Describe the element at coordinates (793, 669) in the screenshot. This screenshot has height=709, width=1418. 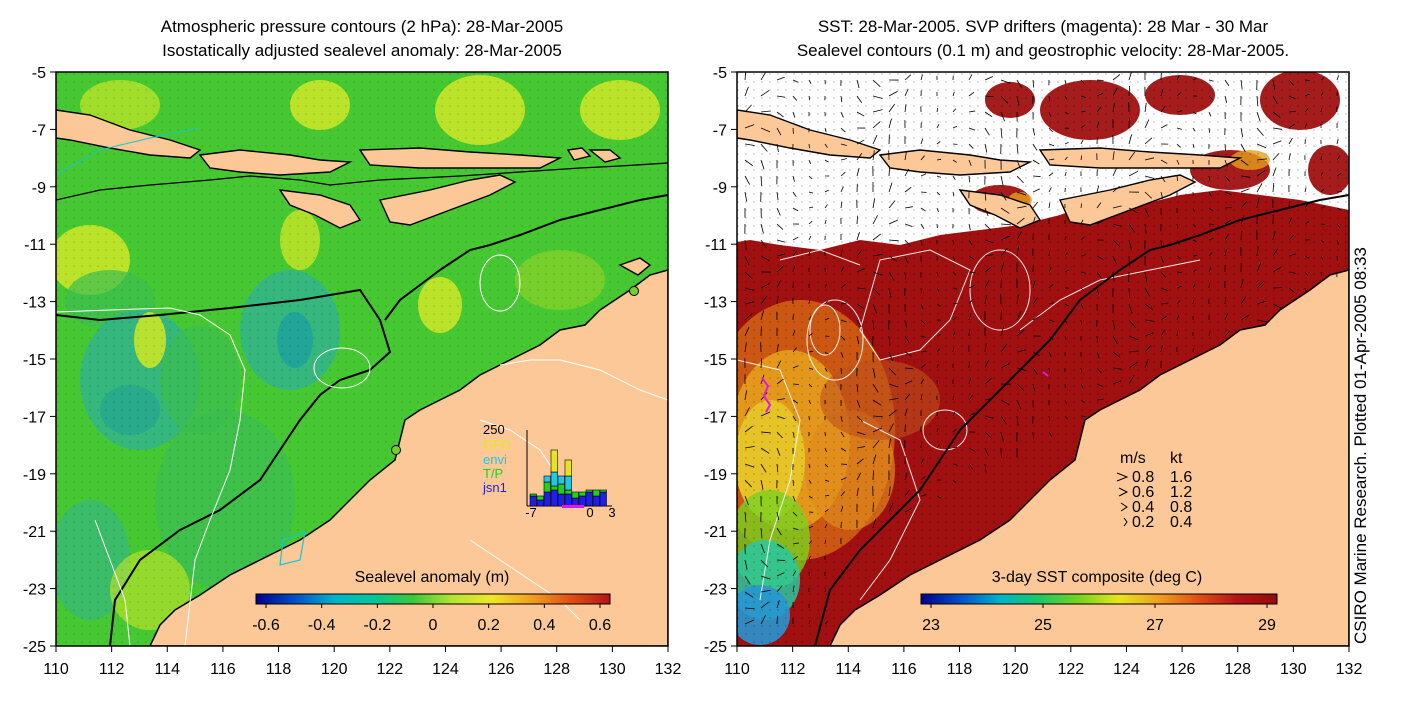
I see `x-tick-label: 112` at that location.